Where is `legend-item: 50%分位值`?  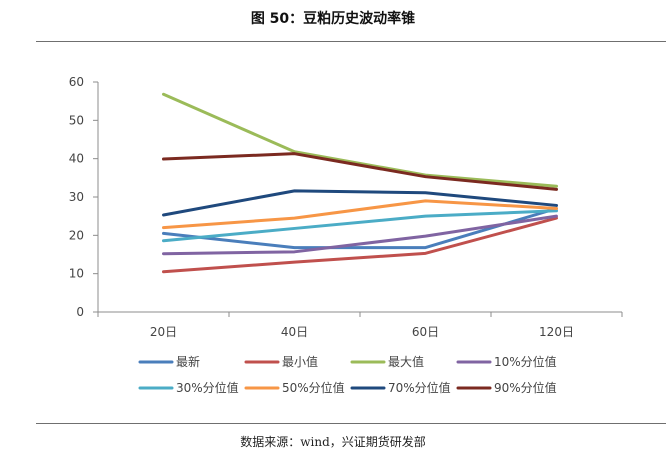 legend-item: 50%分位值 is located at coordinates (294, 387).